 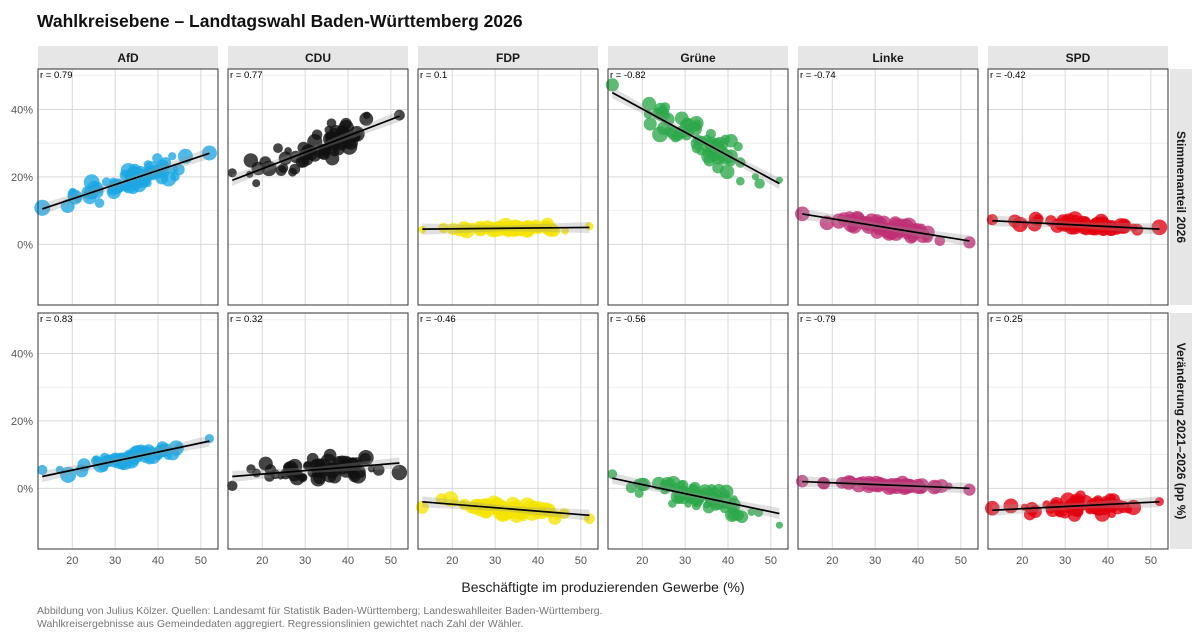 I want to click on correlation-label: r = 0.83, so click(x=56, y=319).